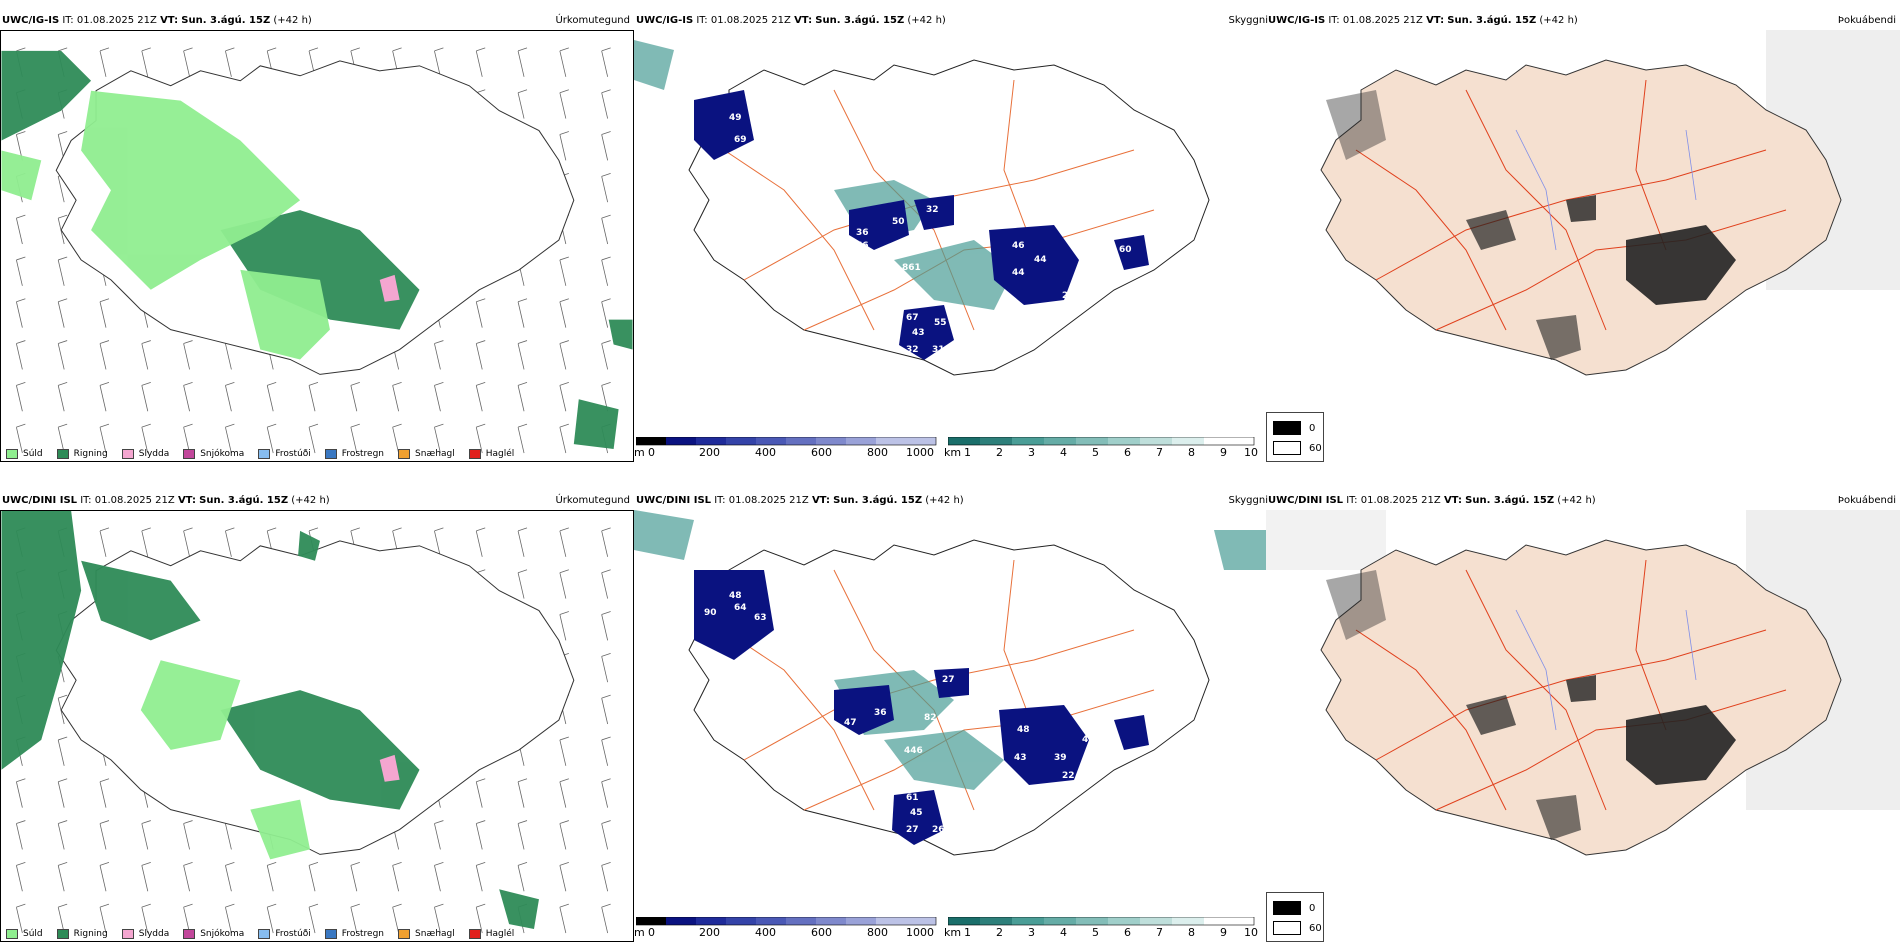 The width and height of the screenshot is (1900, 950). Describe the element at coordinates (787, 448) in the screenshot. I see `ceiling-colorbar: m 0 200 400 600 800 1000` at that location.